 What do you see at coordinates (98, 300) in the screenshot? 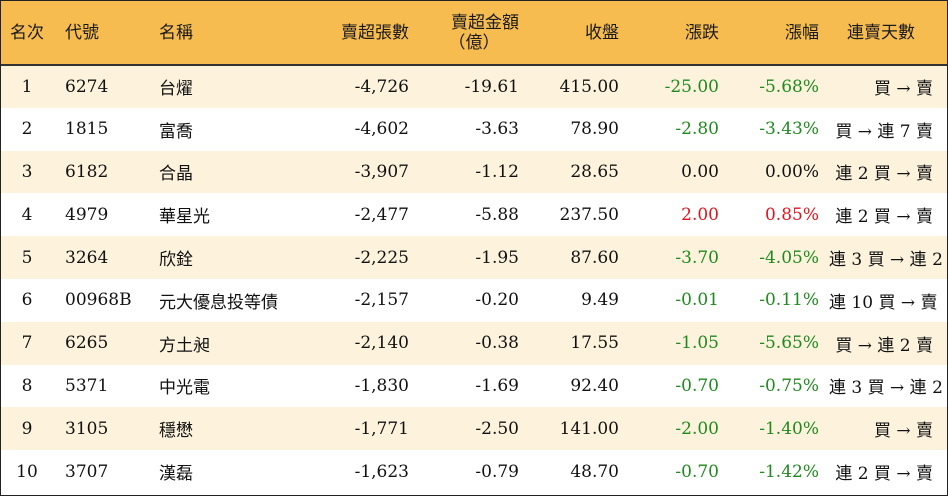
I see `cell-code: 00968B` at bounding box center [98, 300].